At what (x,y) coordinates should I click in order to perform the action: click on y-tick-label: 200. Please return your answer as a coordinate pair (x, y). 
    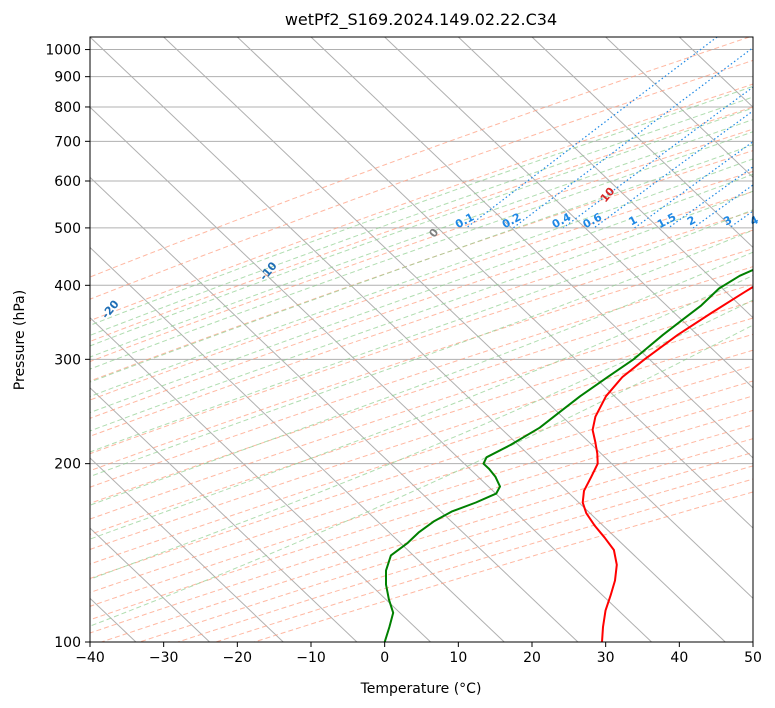
    Looking at the image, I should click on (67, 465).